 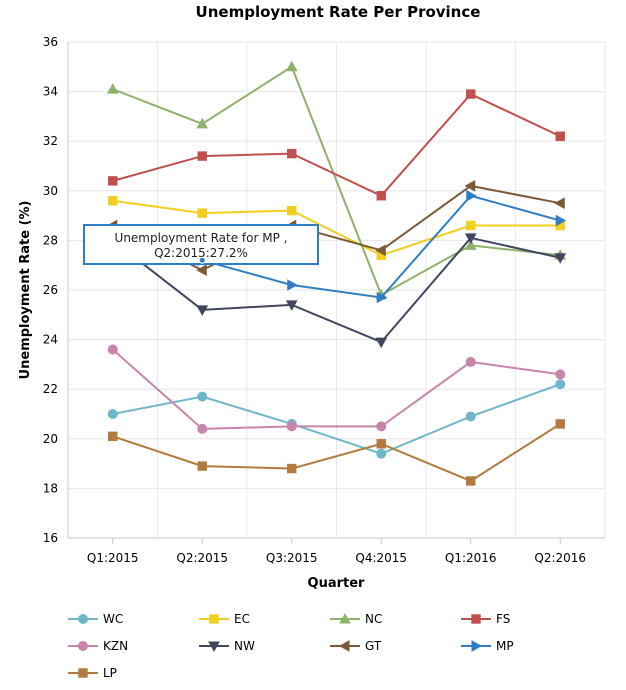 What do you see at coordinates (292, 468) in the screenshot?
I see `data-point-lp-q3-2015` at bounding box center [292, 468].